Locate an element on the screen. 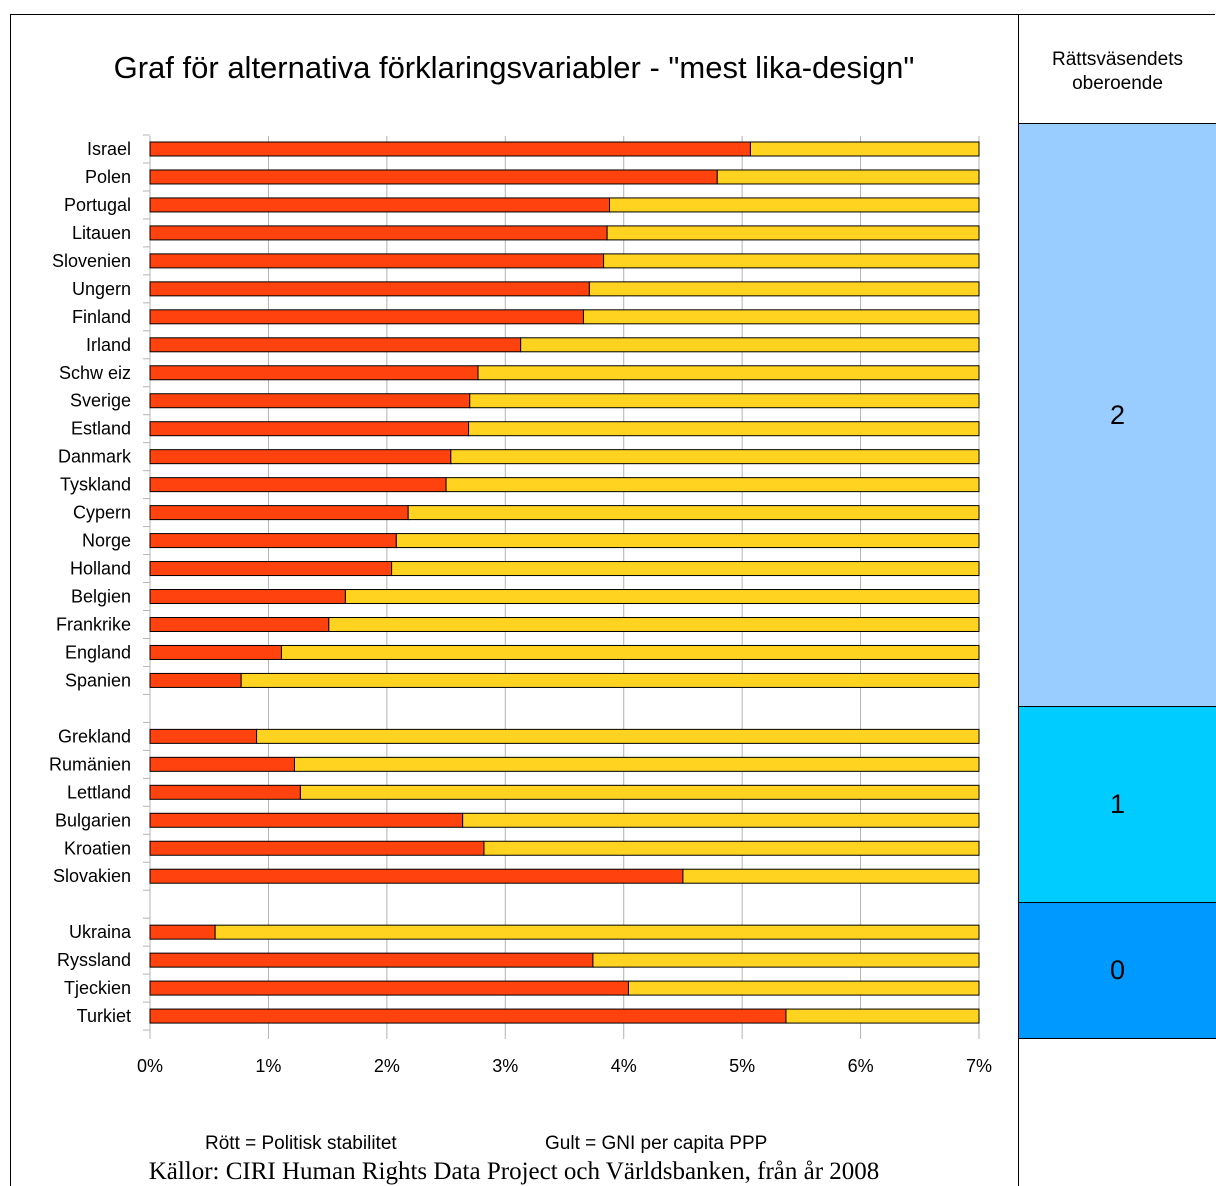  y-category-label: Irland is located at coordinates (108, 345).